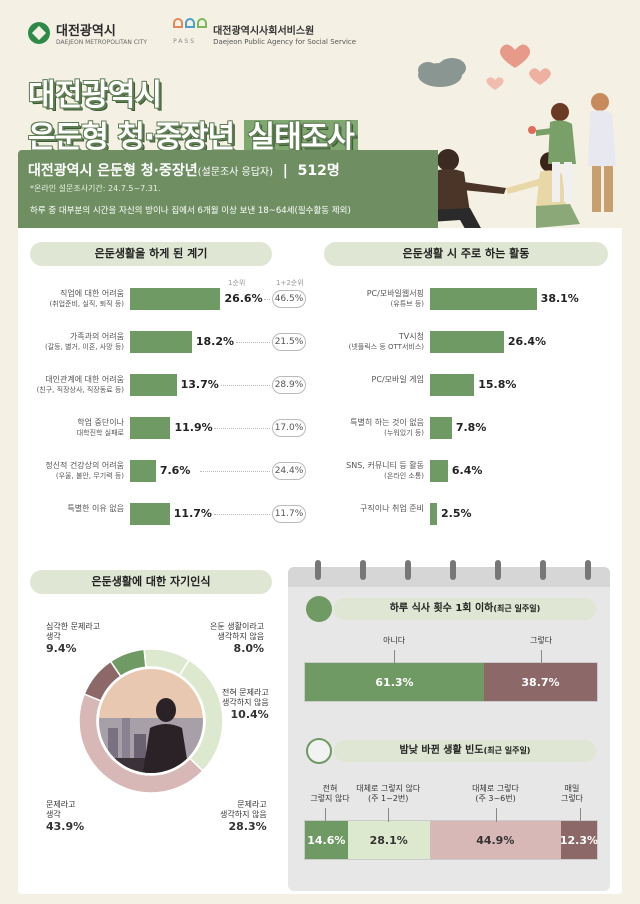 This screenshot has height=904, width=640. I want to click on self-perception-donut, so click(151, 721).